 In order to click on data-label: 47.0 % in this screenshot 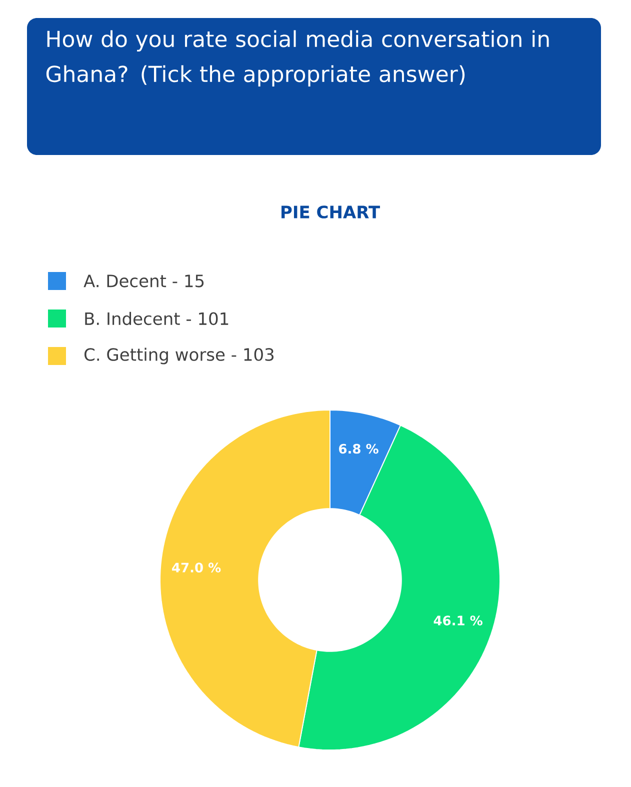, I will do `click(196, 567)`.